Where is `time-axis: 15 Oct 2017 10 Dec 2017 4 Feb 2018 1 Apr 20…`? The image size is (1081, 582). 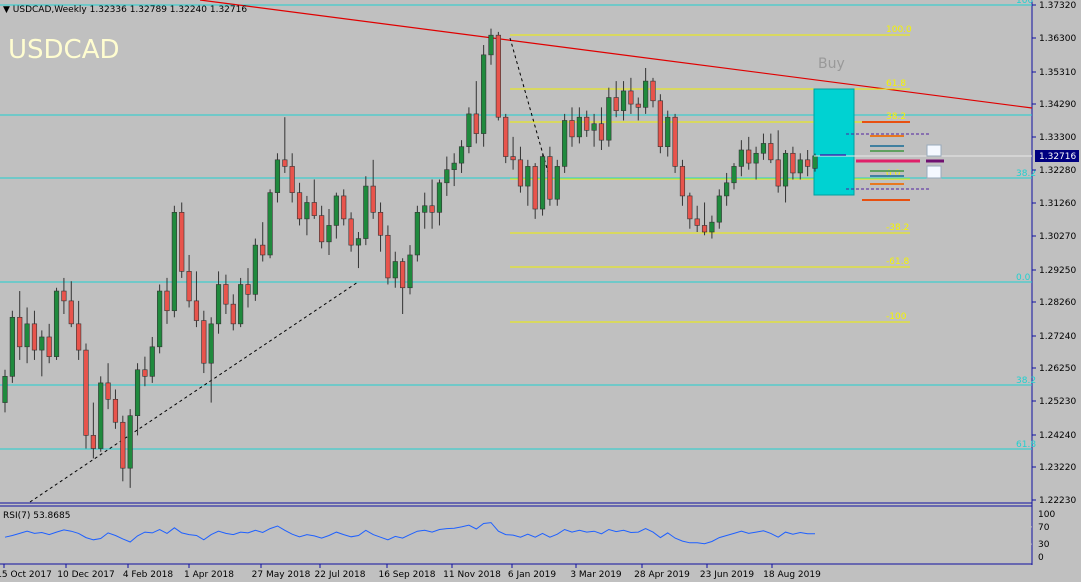
time-axis: 15 Oct 2017 10 Dec 2017 4 Feb 2018 1 Apr 20… is located at coordinates (410, 572).